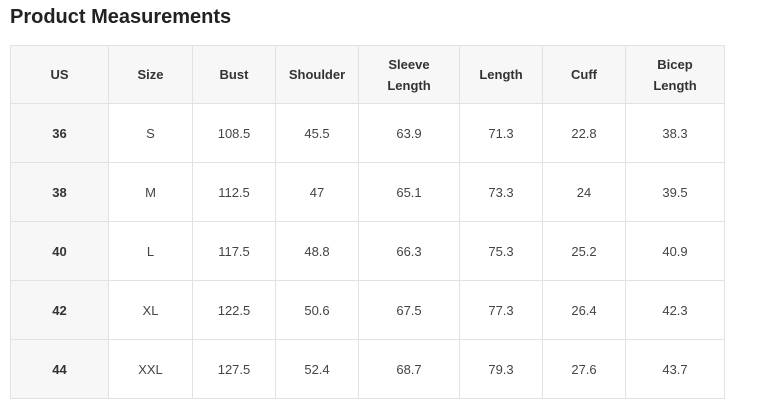 This screenshot has width=759, height=414. Describe the element at coordinates (675, 251) in the screenshot. I see `table-cell-bicep-length: 40.9` at that location.